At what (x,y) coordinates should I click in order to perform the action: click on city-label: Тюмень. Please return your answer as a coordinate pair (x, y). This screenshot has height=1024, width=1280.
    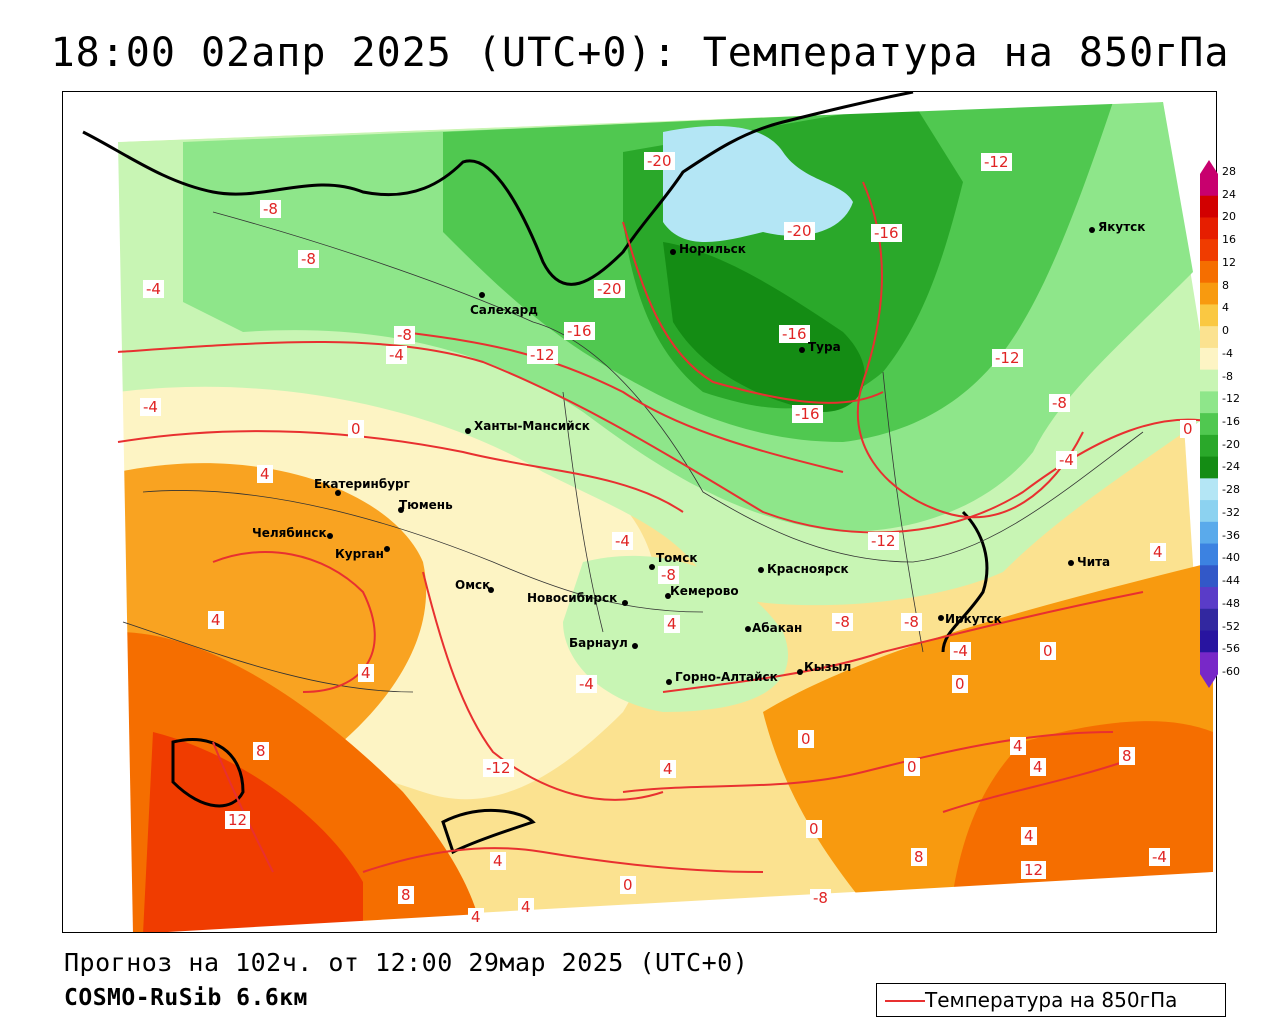
    Looking at the image, I should click on (426, 505).